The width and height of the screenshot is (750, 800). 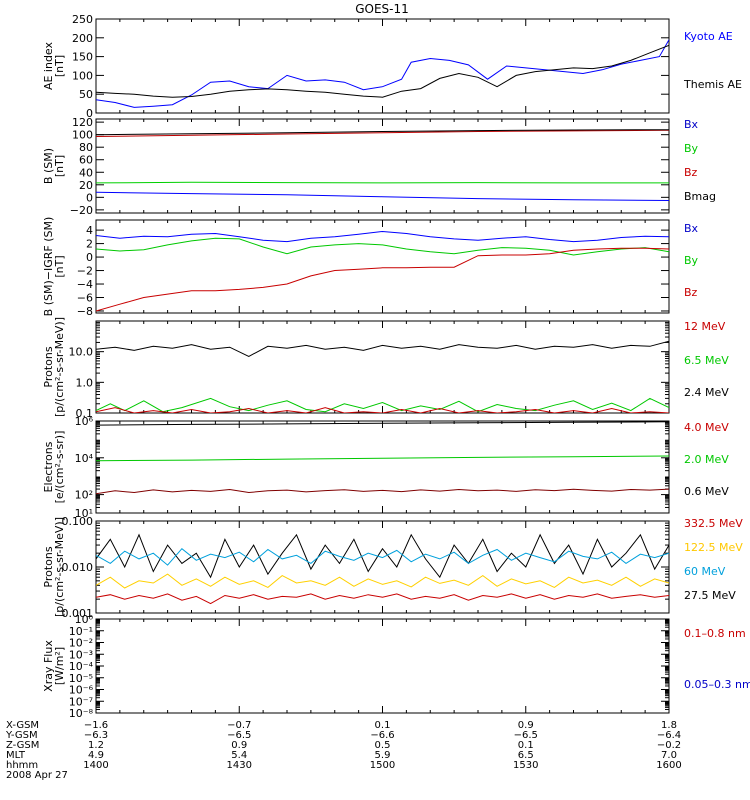 What do you see at coordinates (59, 467) in the screenshot?
I see `y-axis-label: [e/(cm²-s-sr)]` at bounding box center [59, 467].